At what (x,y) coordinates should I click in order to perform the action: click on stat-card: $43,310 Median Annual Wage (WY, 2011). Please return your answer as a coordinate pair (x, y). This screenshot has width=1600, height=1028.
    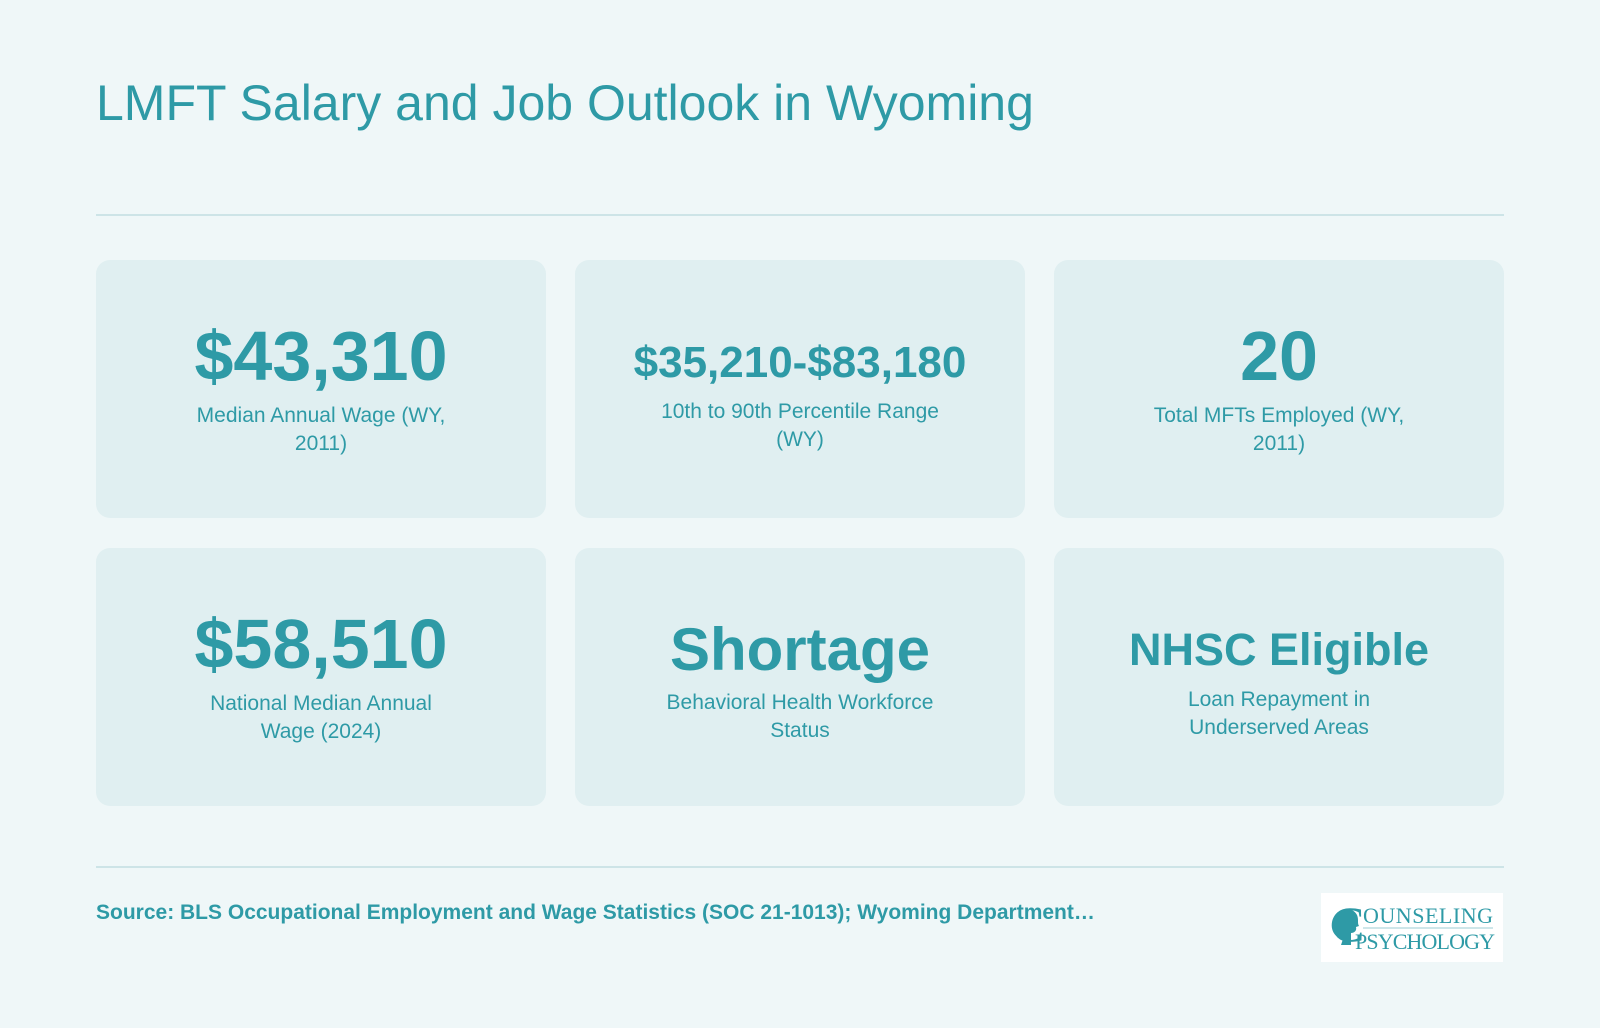
    Looking at the image, I should click on (321, 389).